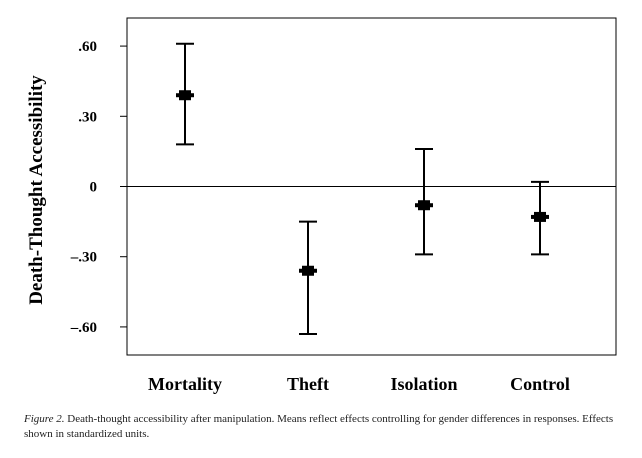 This screenshot has width=642, height=458. I want to click on figure-label: Figure 2., so click(44, 419).